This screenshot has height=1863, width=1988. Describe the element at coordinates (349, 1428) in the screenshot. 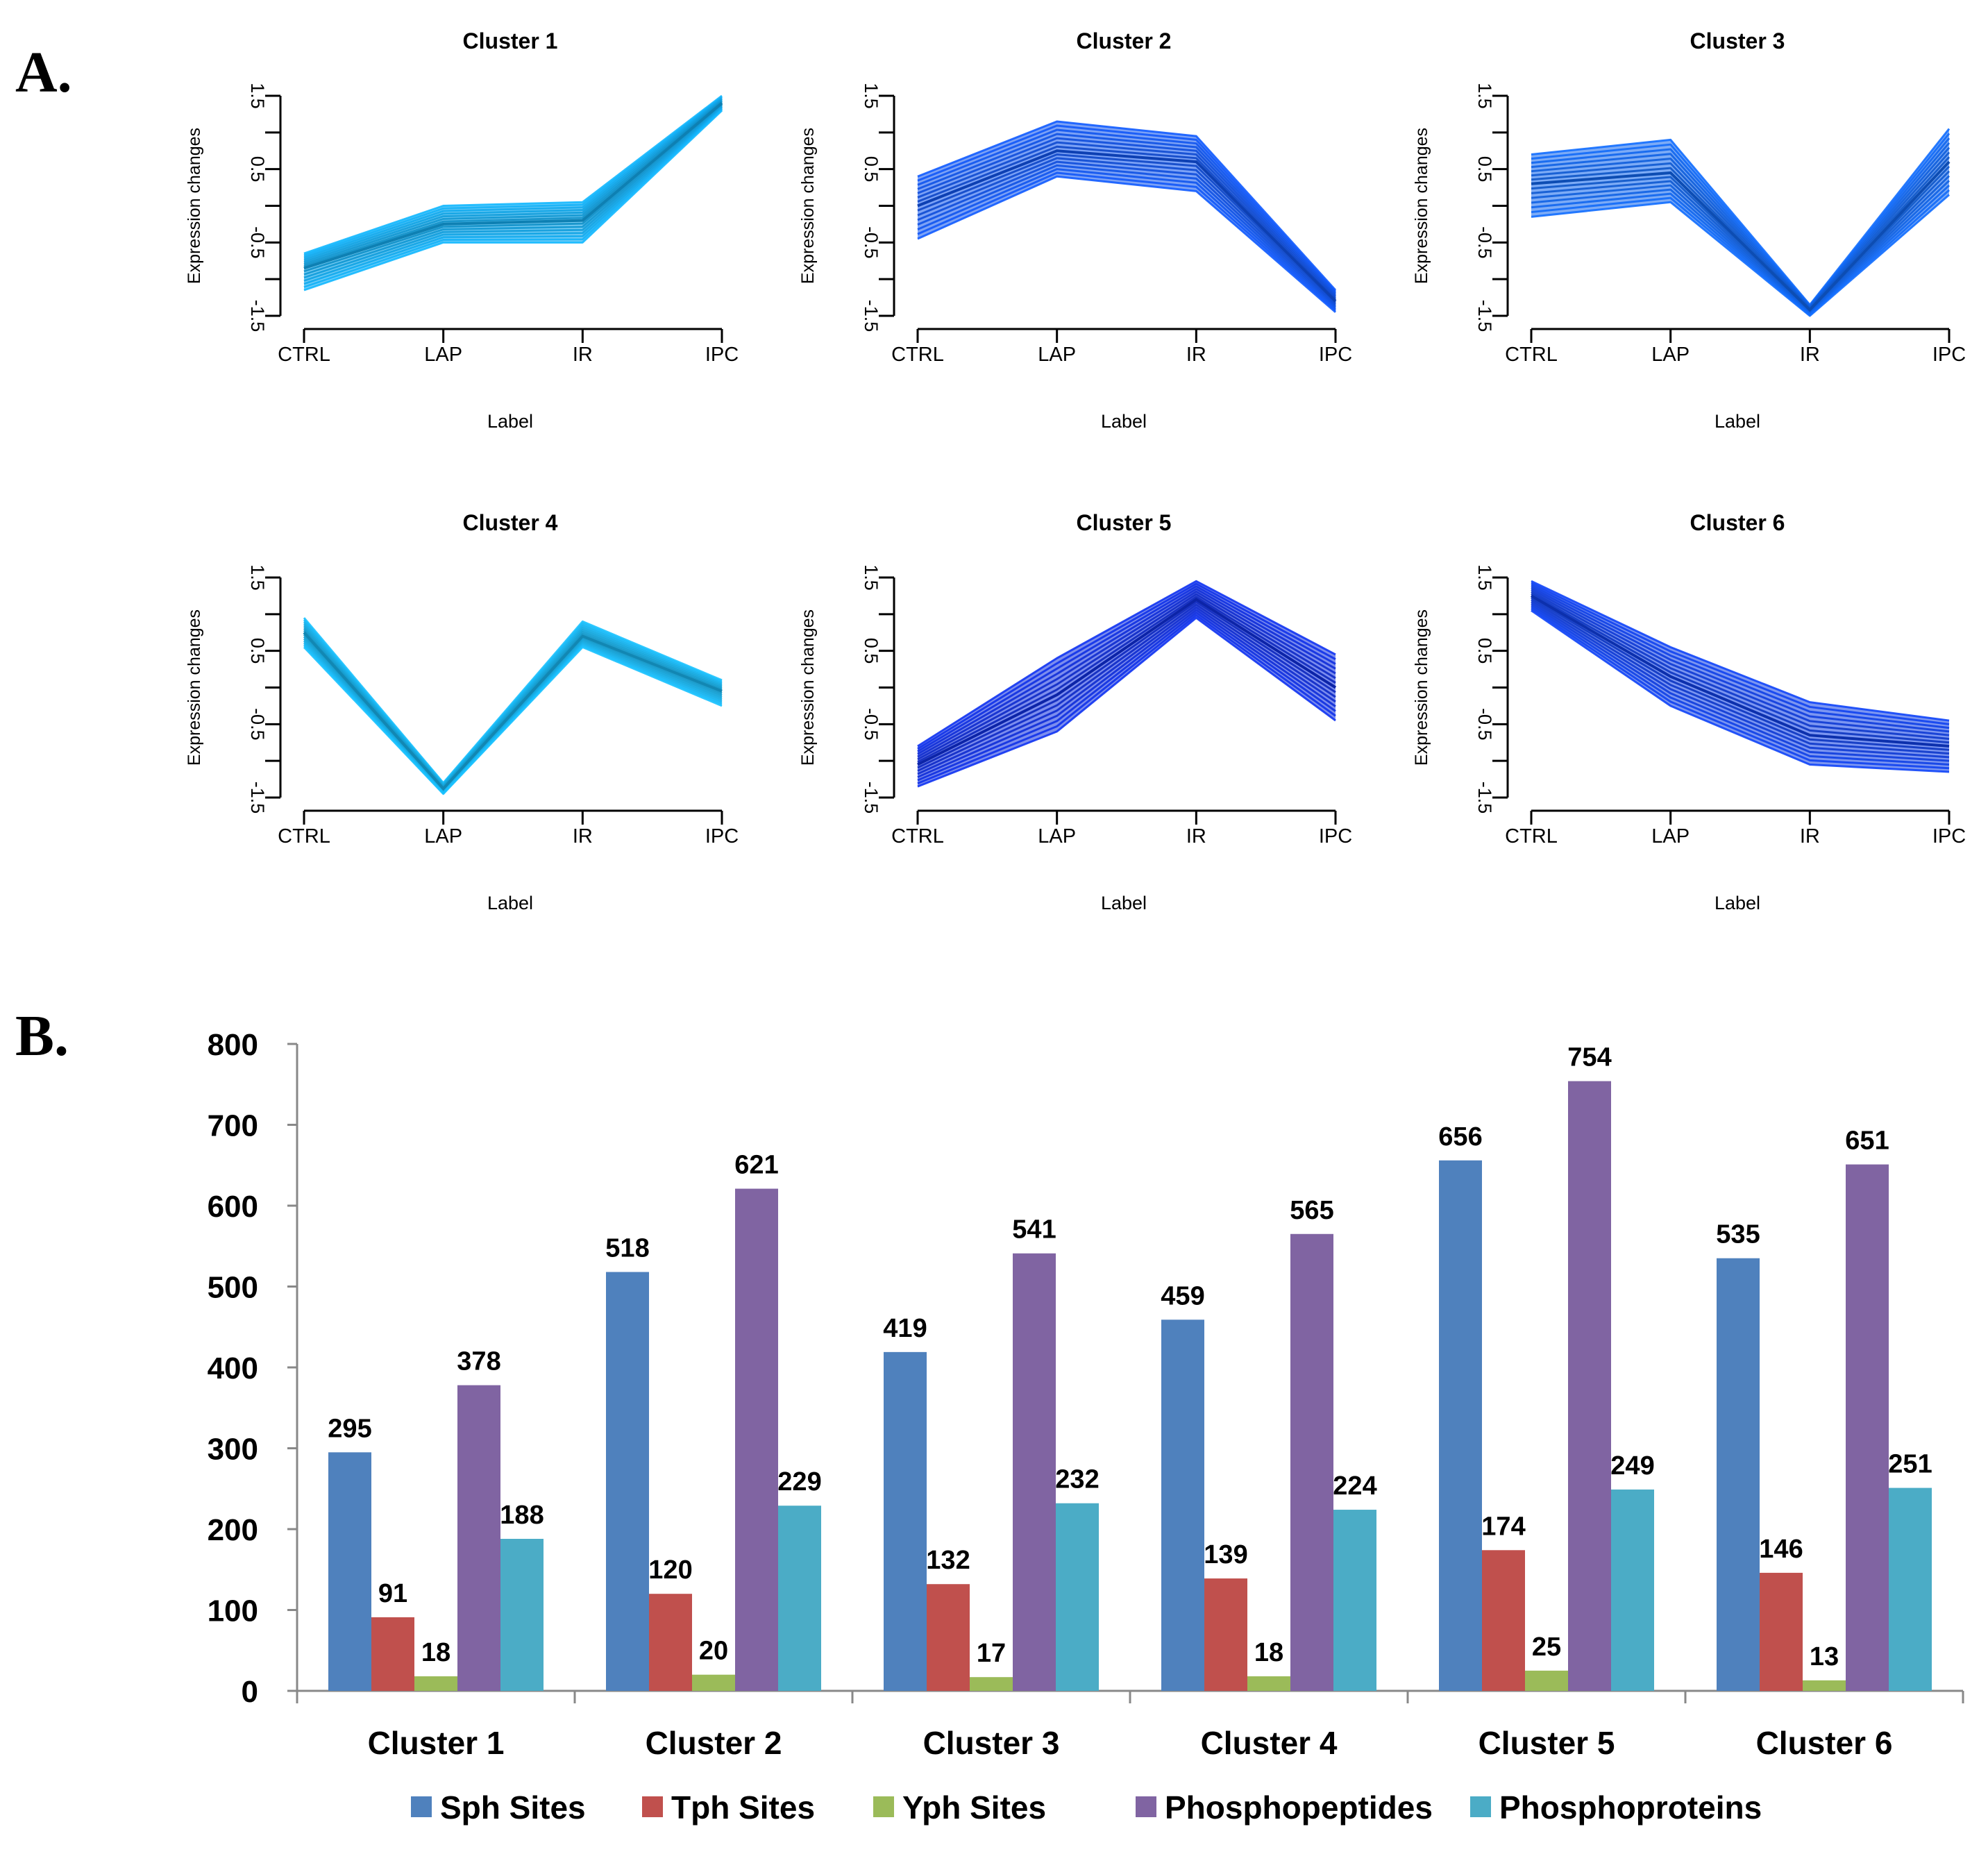

I see `data-label: 295` at that location.